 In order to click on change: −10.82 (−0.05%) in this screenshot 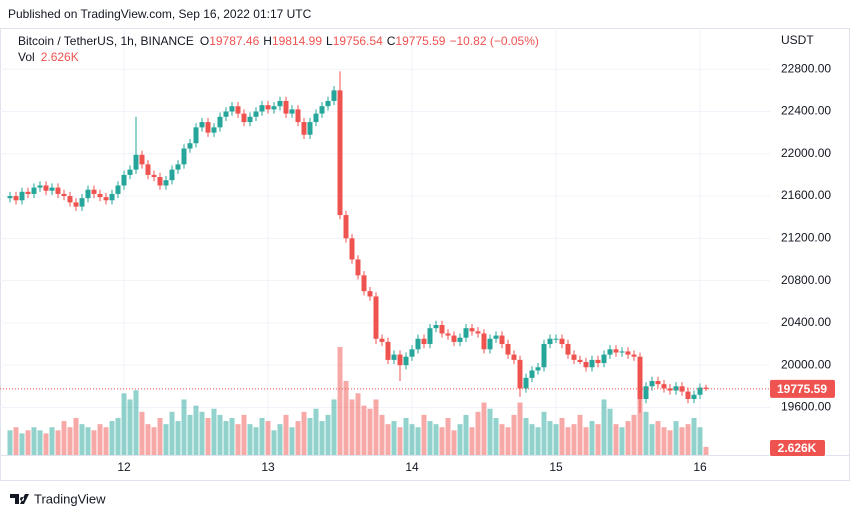, I will do `click(493, 41)`.